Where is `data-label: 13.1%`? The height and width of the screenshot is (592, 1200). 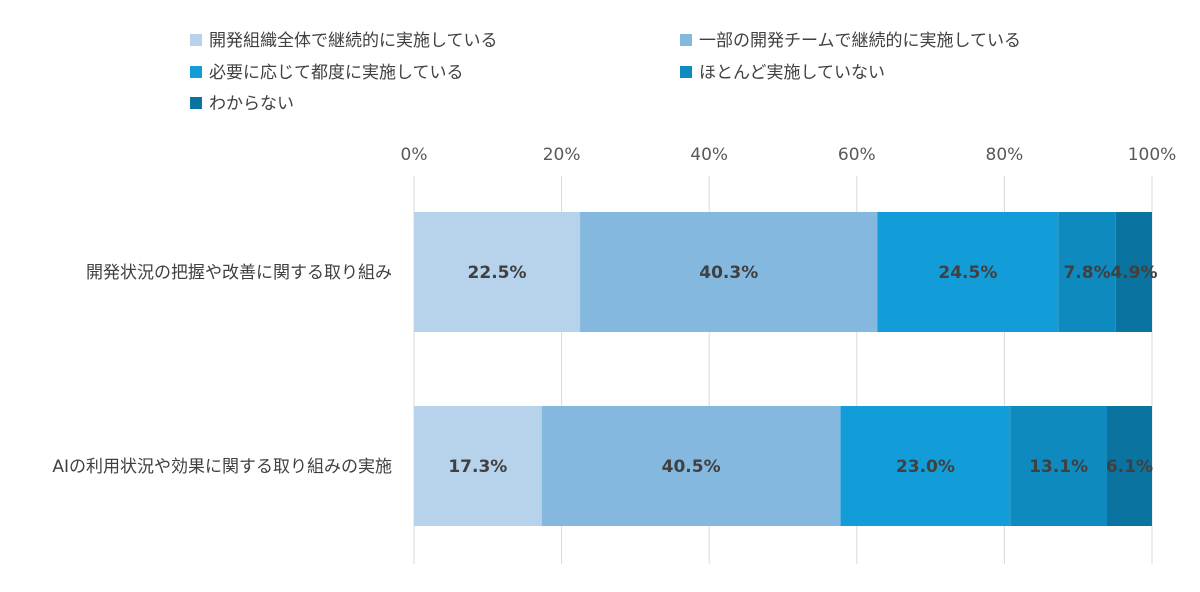 data-label: 13.1% is located at coordinates (1058, 467).